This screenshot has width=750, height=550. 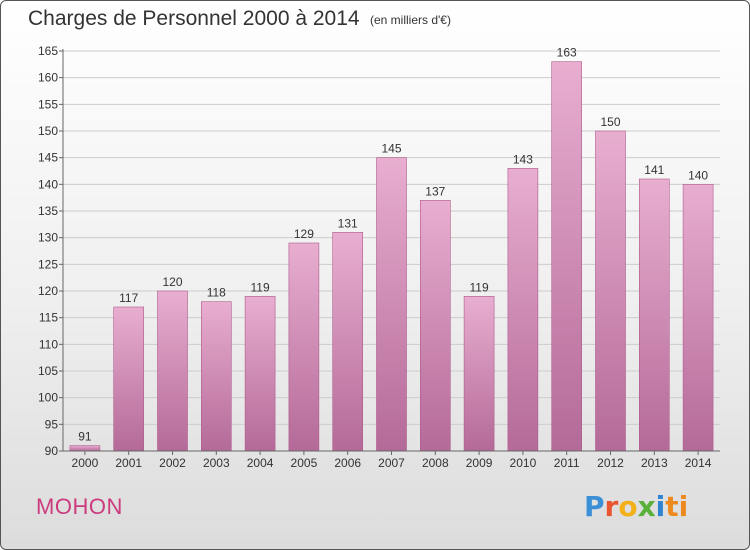 I want to click on y-tick-label: 155, so click(x=48, y=104).